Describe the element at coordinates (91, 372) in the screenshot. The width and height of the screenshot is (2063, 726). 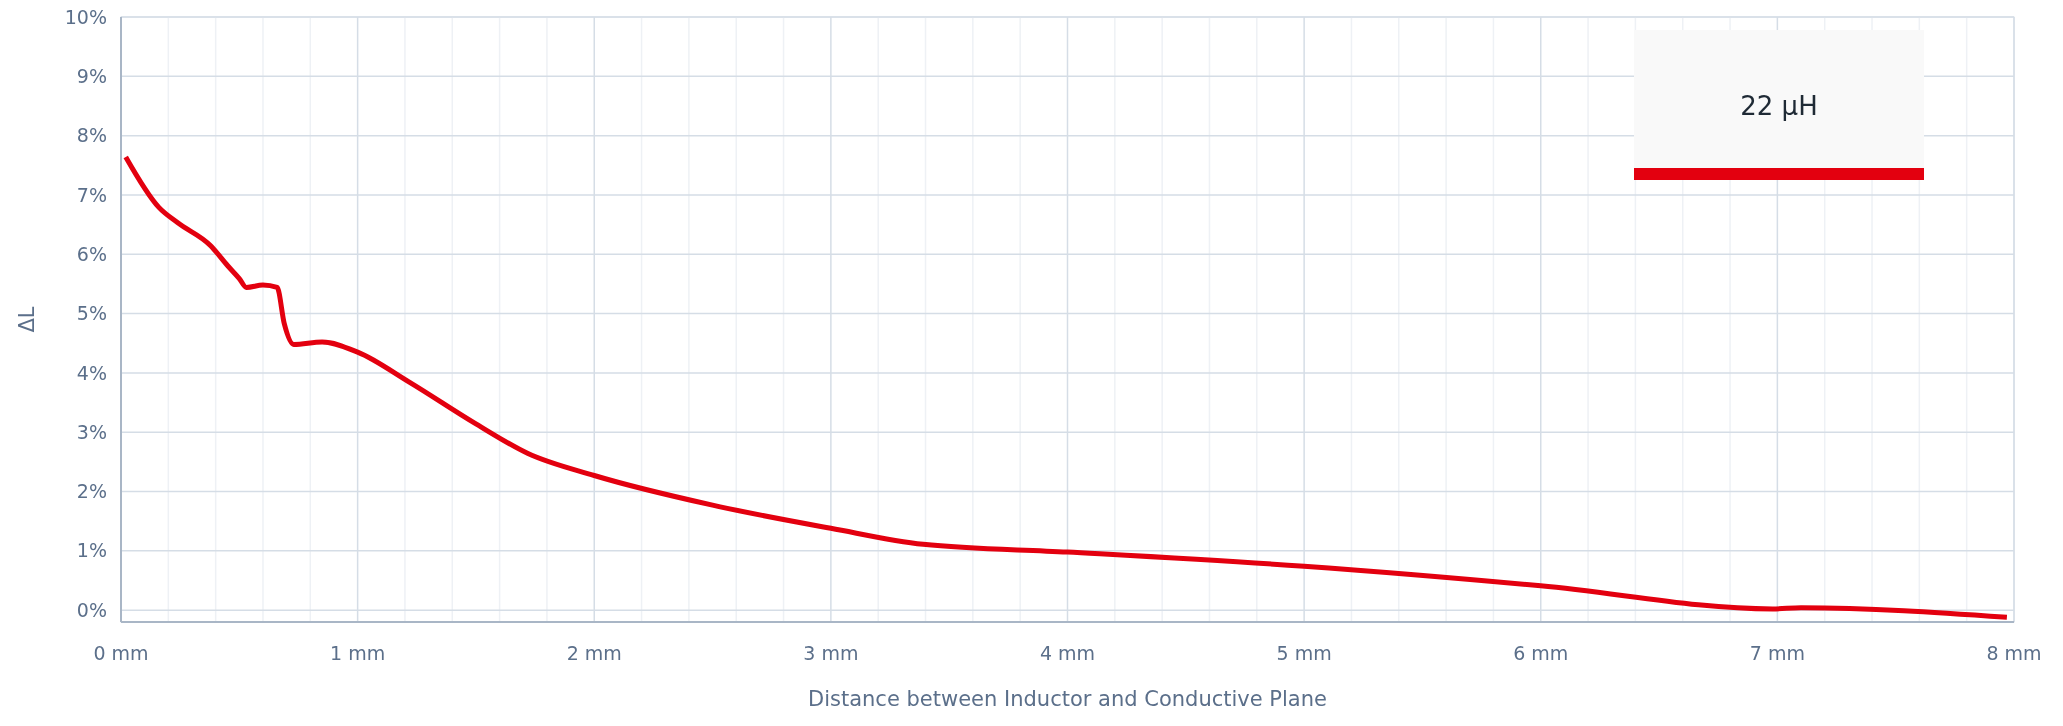
I see `y-tick-label: 4%` at that location.